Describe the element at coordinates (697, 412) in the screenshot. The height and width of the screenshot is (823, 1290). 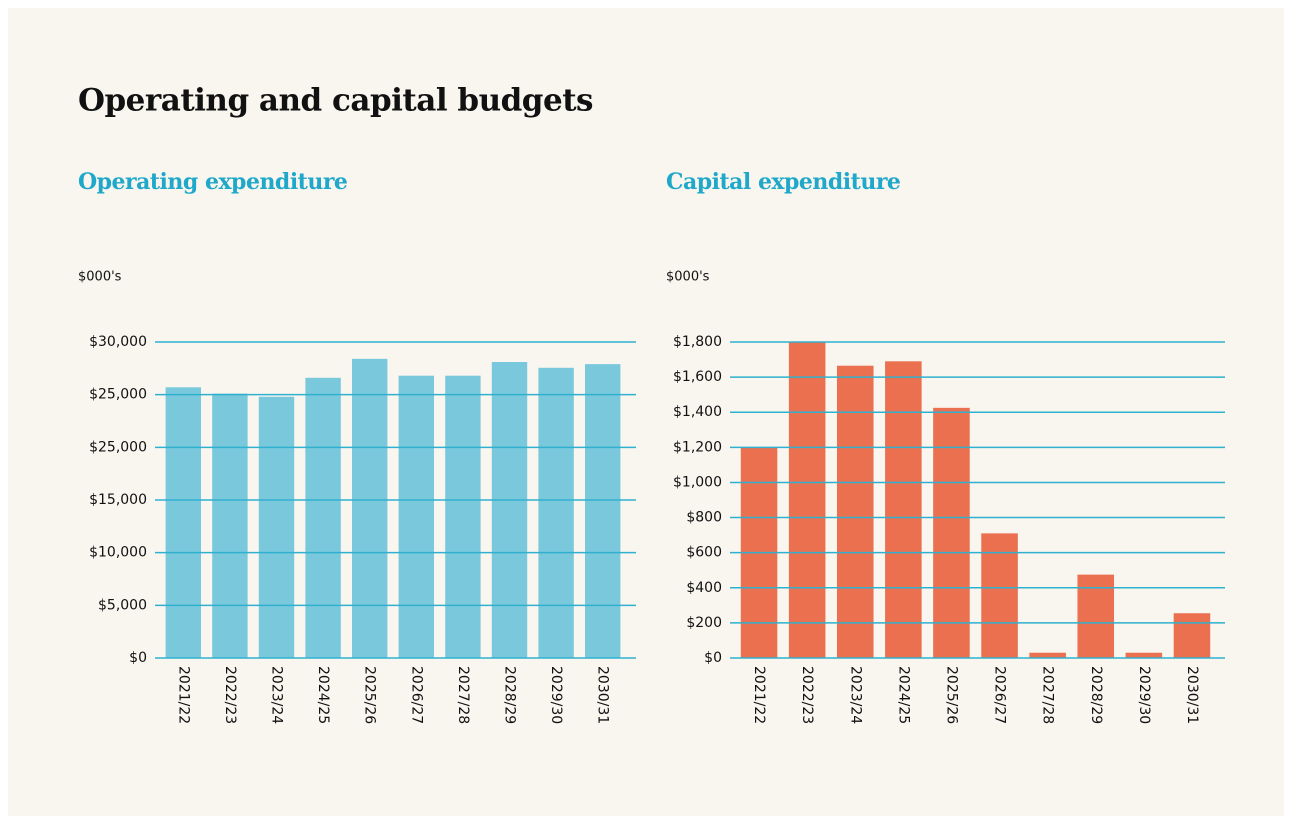
I see `y-tick-label: $1,400` at that location.